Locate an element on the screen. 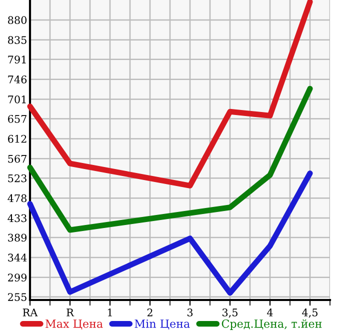  y-tick-label: 746 is located at coordinates (17, 80).